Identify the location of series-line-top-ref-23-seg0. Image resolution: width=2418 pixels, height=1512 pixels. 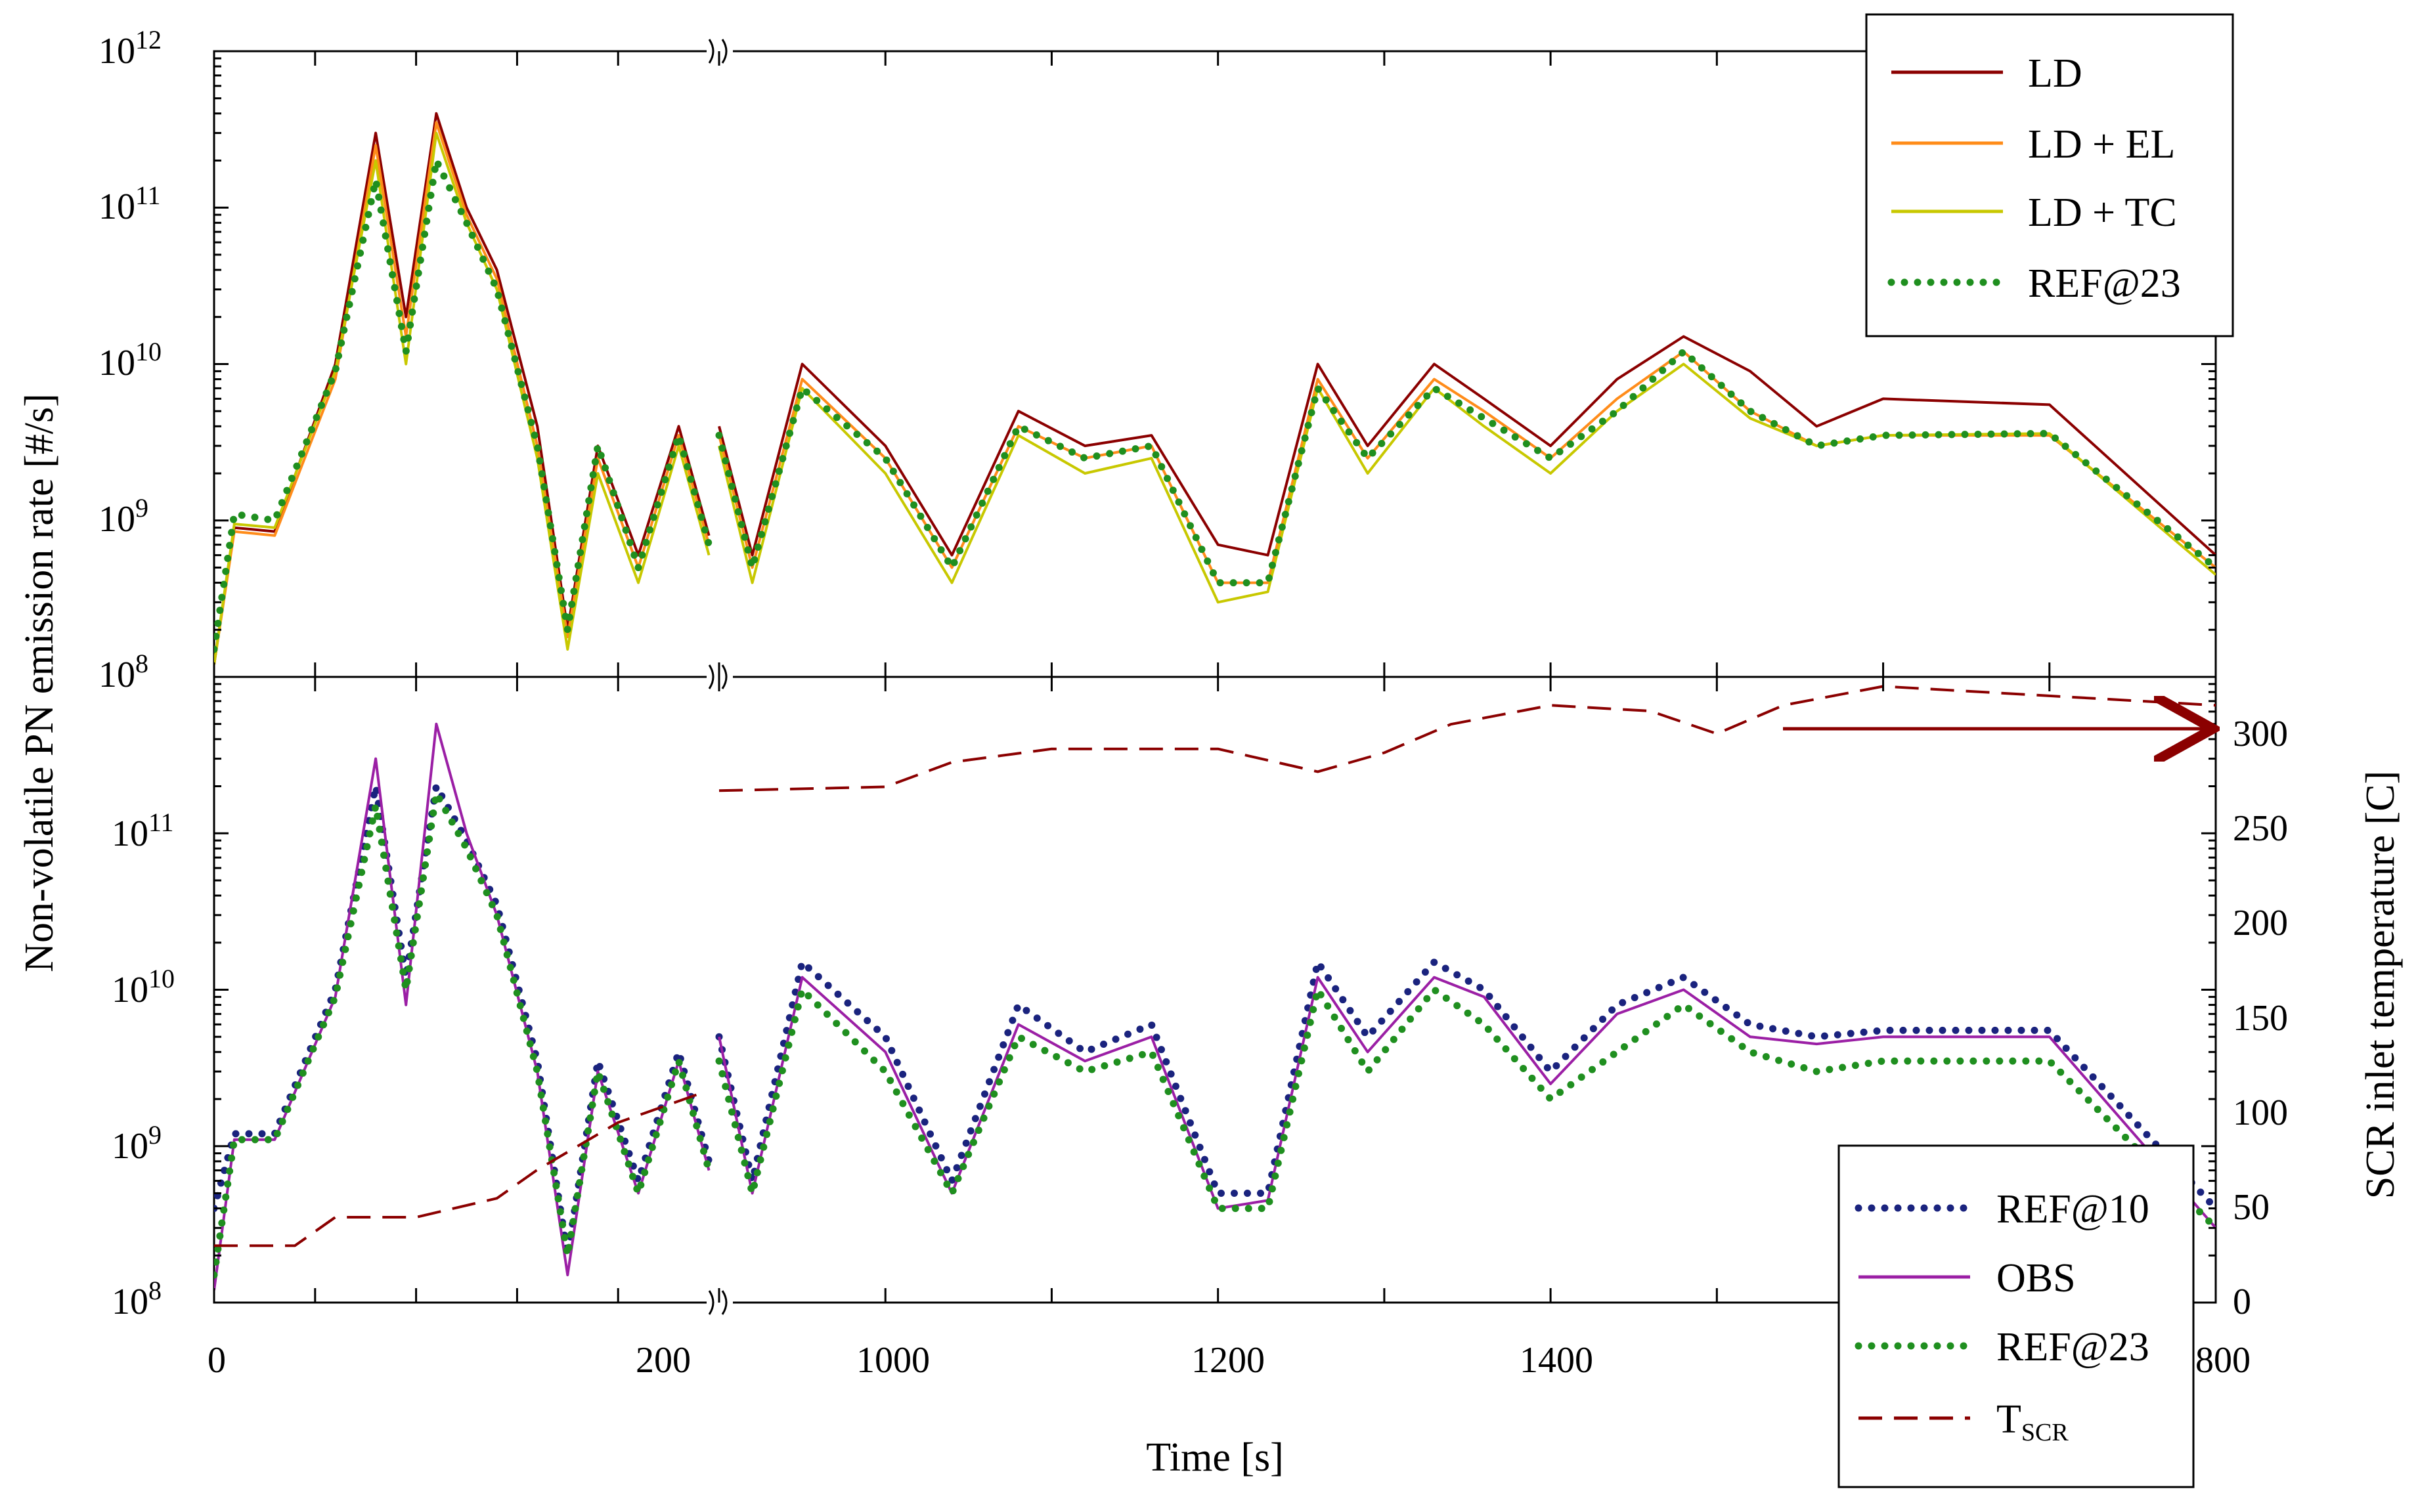
(463, 405).